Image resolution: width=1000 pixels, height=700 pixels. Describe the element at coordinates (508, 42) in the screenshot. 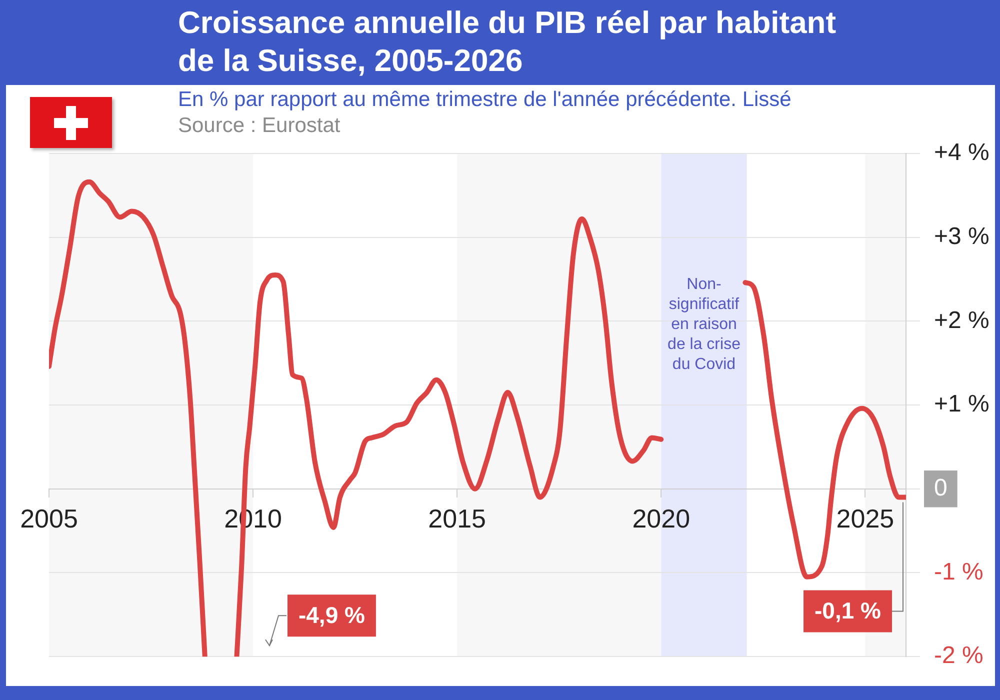

I see `chart-title: Croissance annuelle du PIB réel par habitant de la Suisse, 2005-2026` at that location.